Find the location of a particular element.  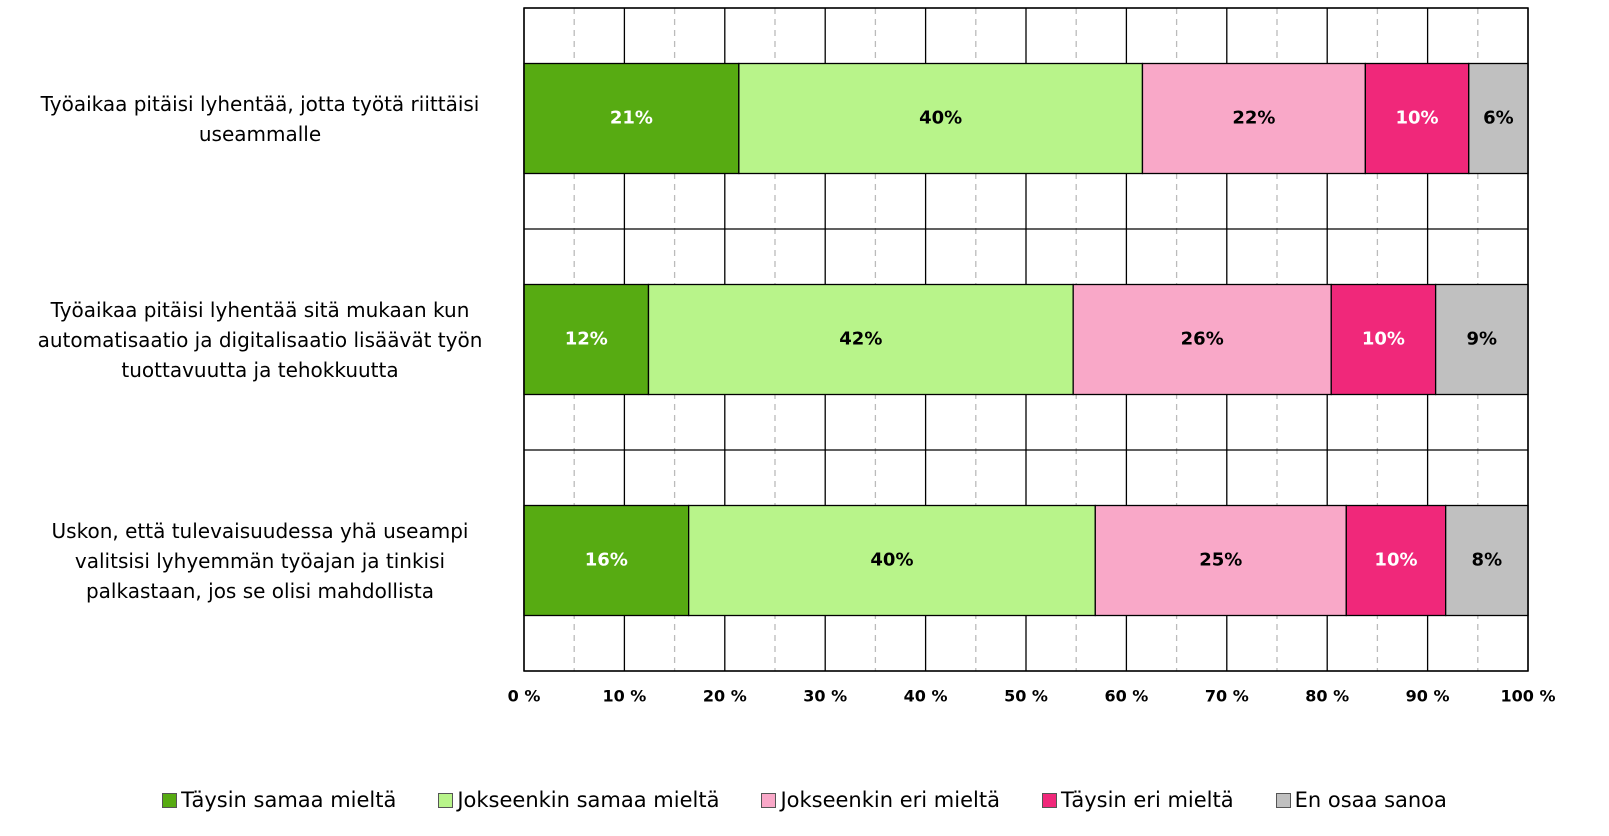

x-tick-label: 40 % is located at coordinates (926, 696).